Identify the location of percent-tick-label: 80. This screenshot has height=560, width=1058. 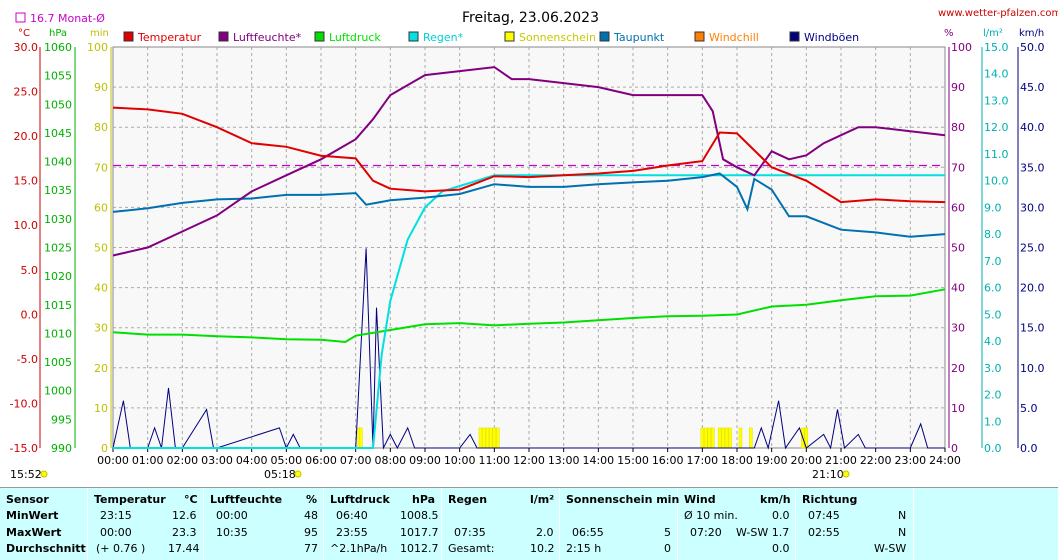
(958, 127).